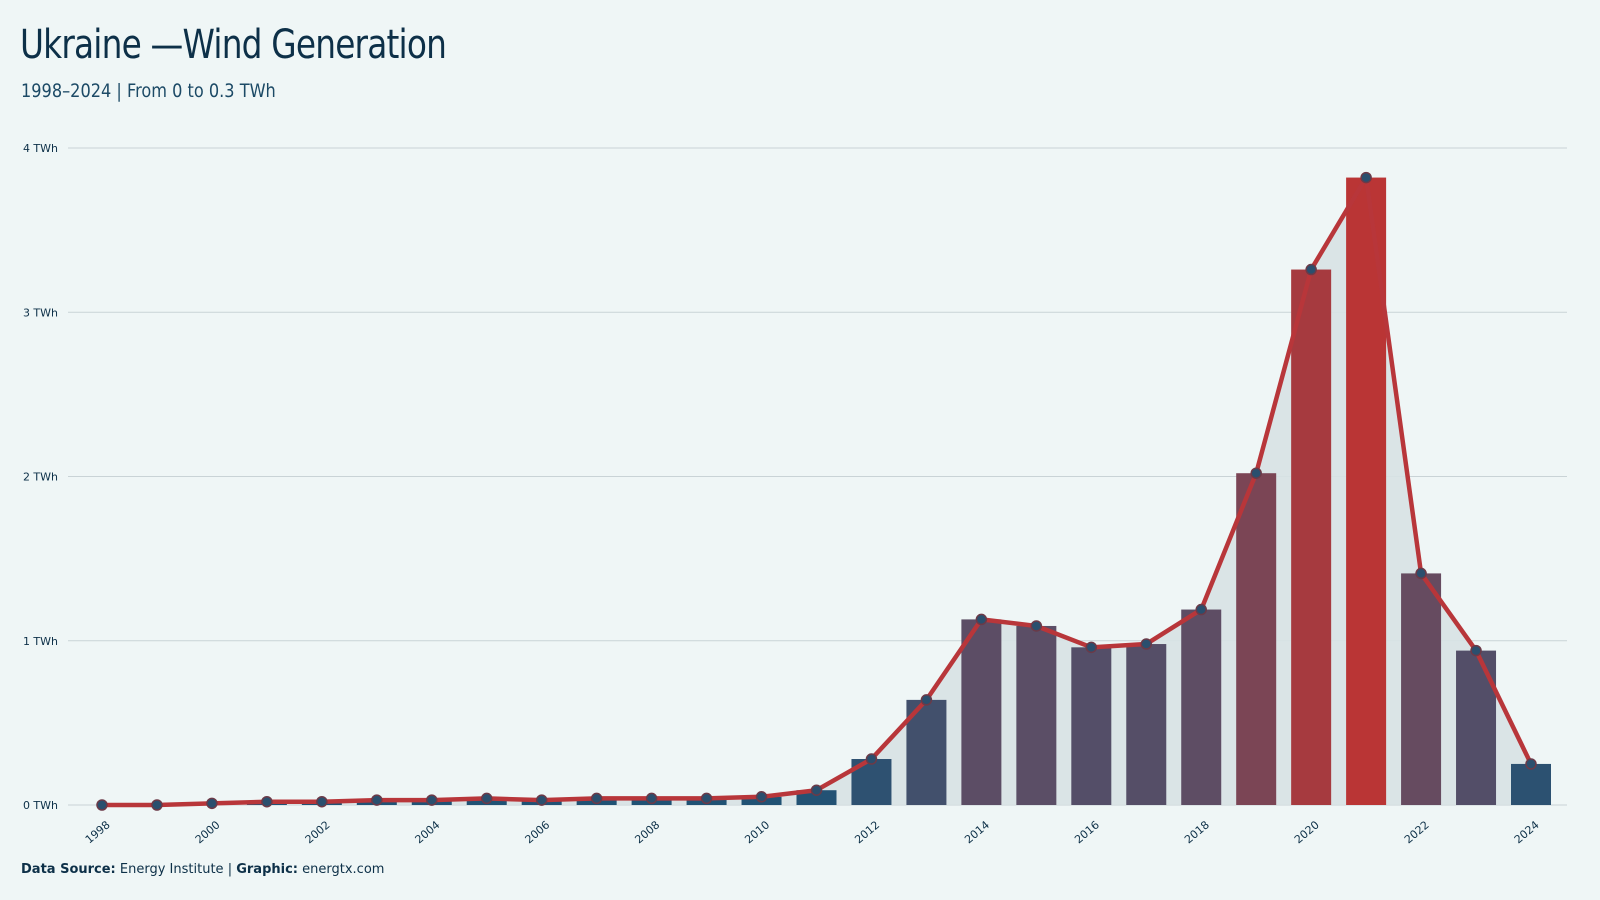 The image size is (1600, 900). I want to click on point-2023, so click(1476, 650).